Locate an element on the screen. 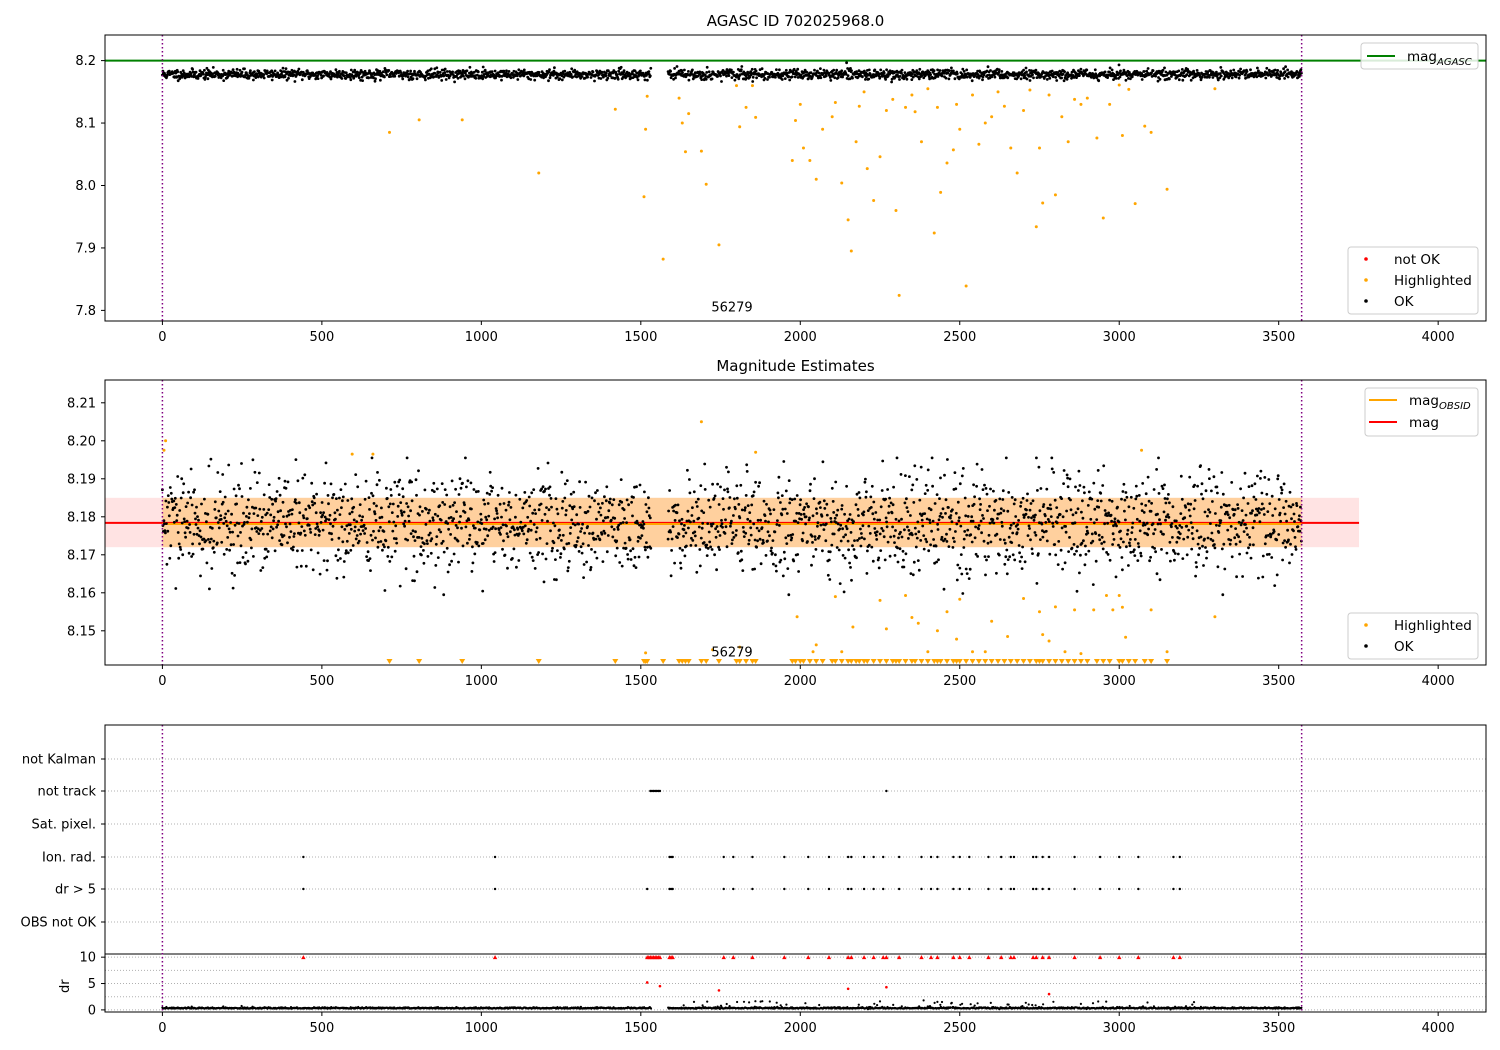 Image resolution: width=1500 pixels, height=1050 pixels. p2-highlighted-point is located at coordinates (1142, 450).